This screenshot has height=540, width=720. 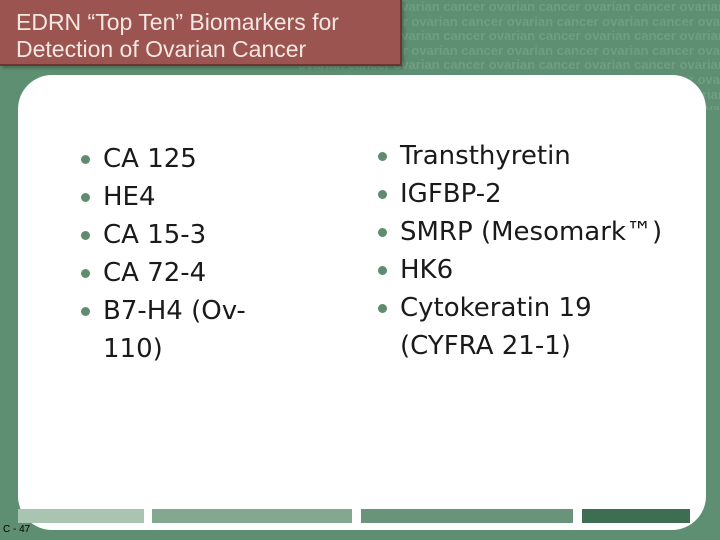 I want to click on list-item-label: CA 15-3, so click(x=155, y=235).